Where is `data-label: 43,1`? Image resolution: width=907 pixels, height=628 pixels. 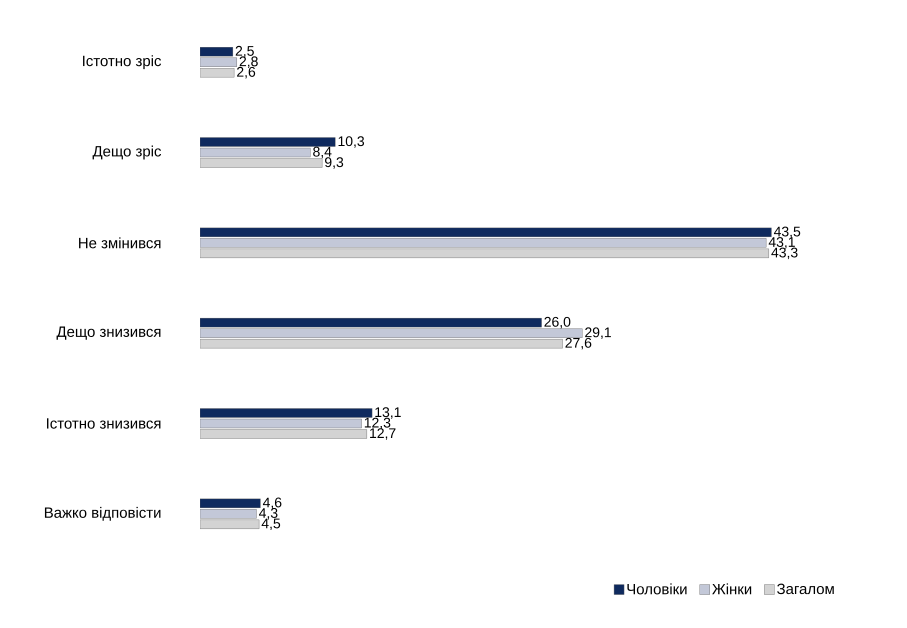
data-label: 43,1 is located at coordinates (781, 243).